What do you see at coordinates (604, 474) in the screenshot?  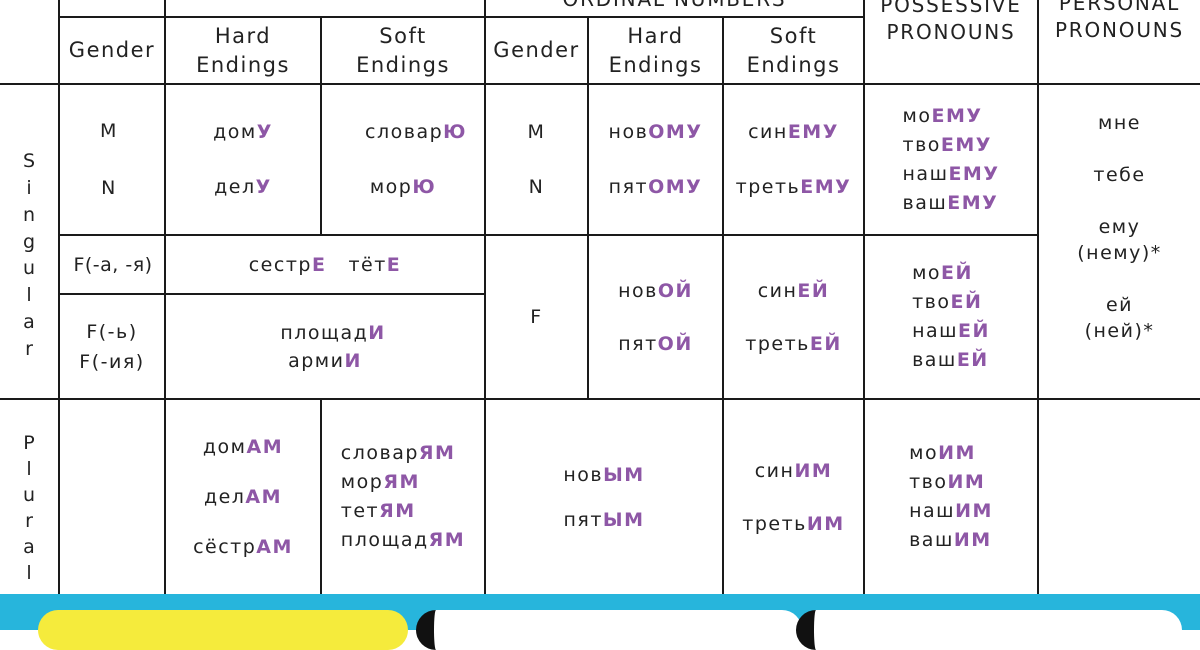 I see `word: новЫМ` at bounding box center [604, 474].